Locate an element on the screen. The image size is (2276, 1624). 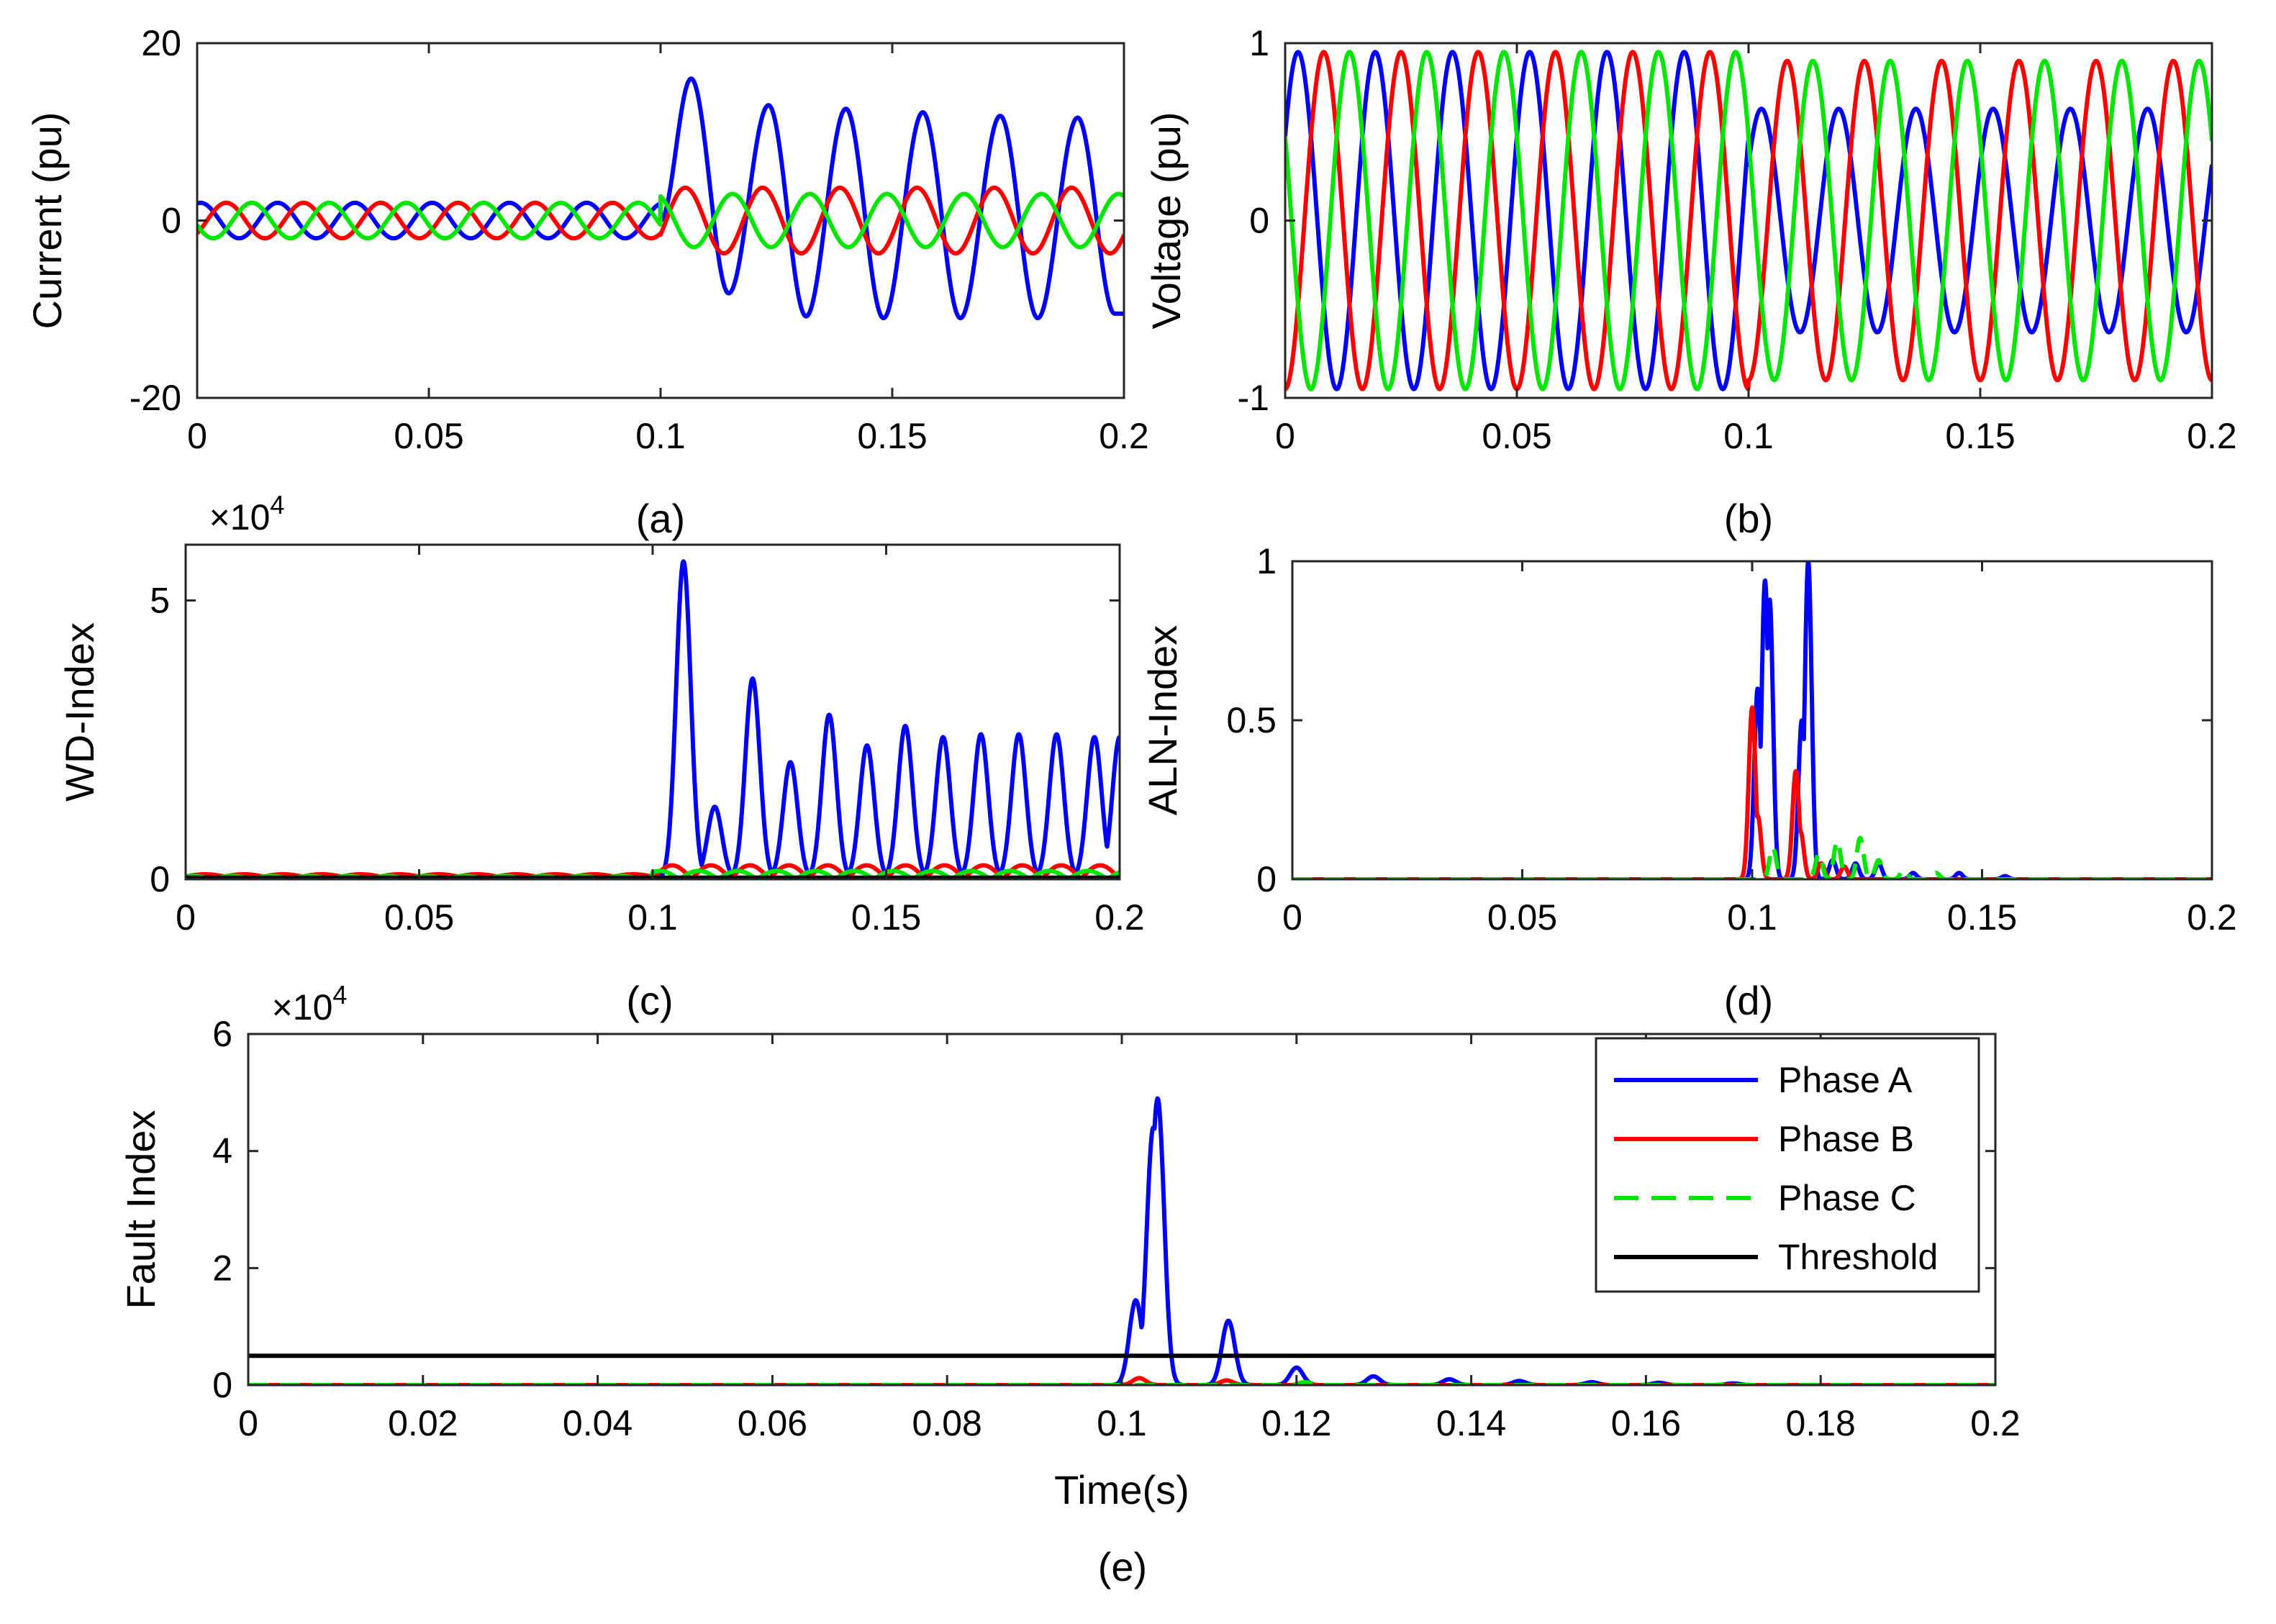
y-axis-label: Current (pu) is located at coordinates (47, 221).